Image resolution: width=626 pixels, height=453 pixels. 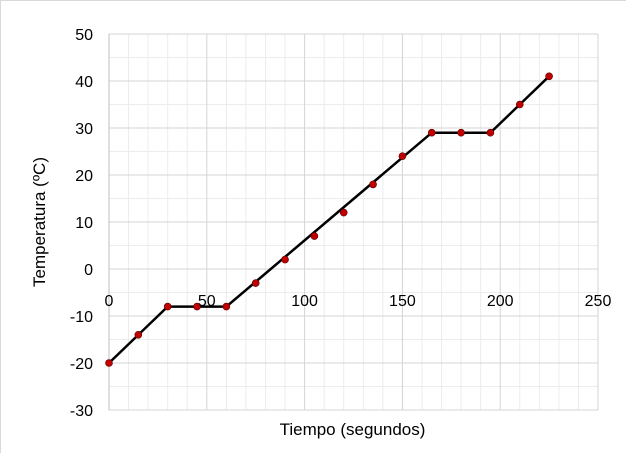 I want to click on x-tick-label: 100, so click(x=304, y=301).